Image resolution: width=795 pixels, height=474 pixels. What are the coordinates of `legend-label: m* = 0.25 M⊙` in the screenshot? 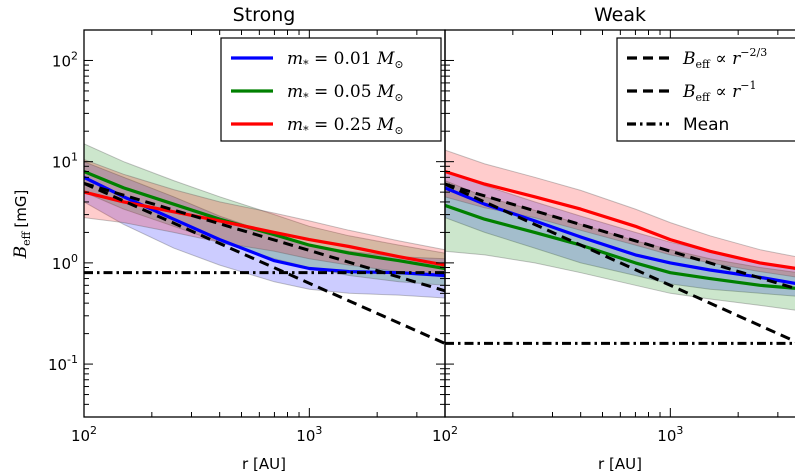 It's located at (345, 126).